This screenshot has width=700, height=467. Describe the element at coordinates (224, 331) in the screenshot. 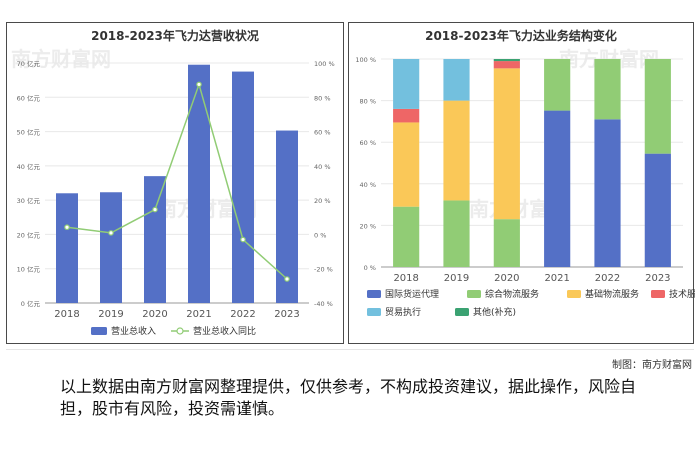

I see `legend-label-yoy: 营业总收入同比` at that location.